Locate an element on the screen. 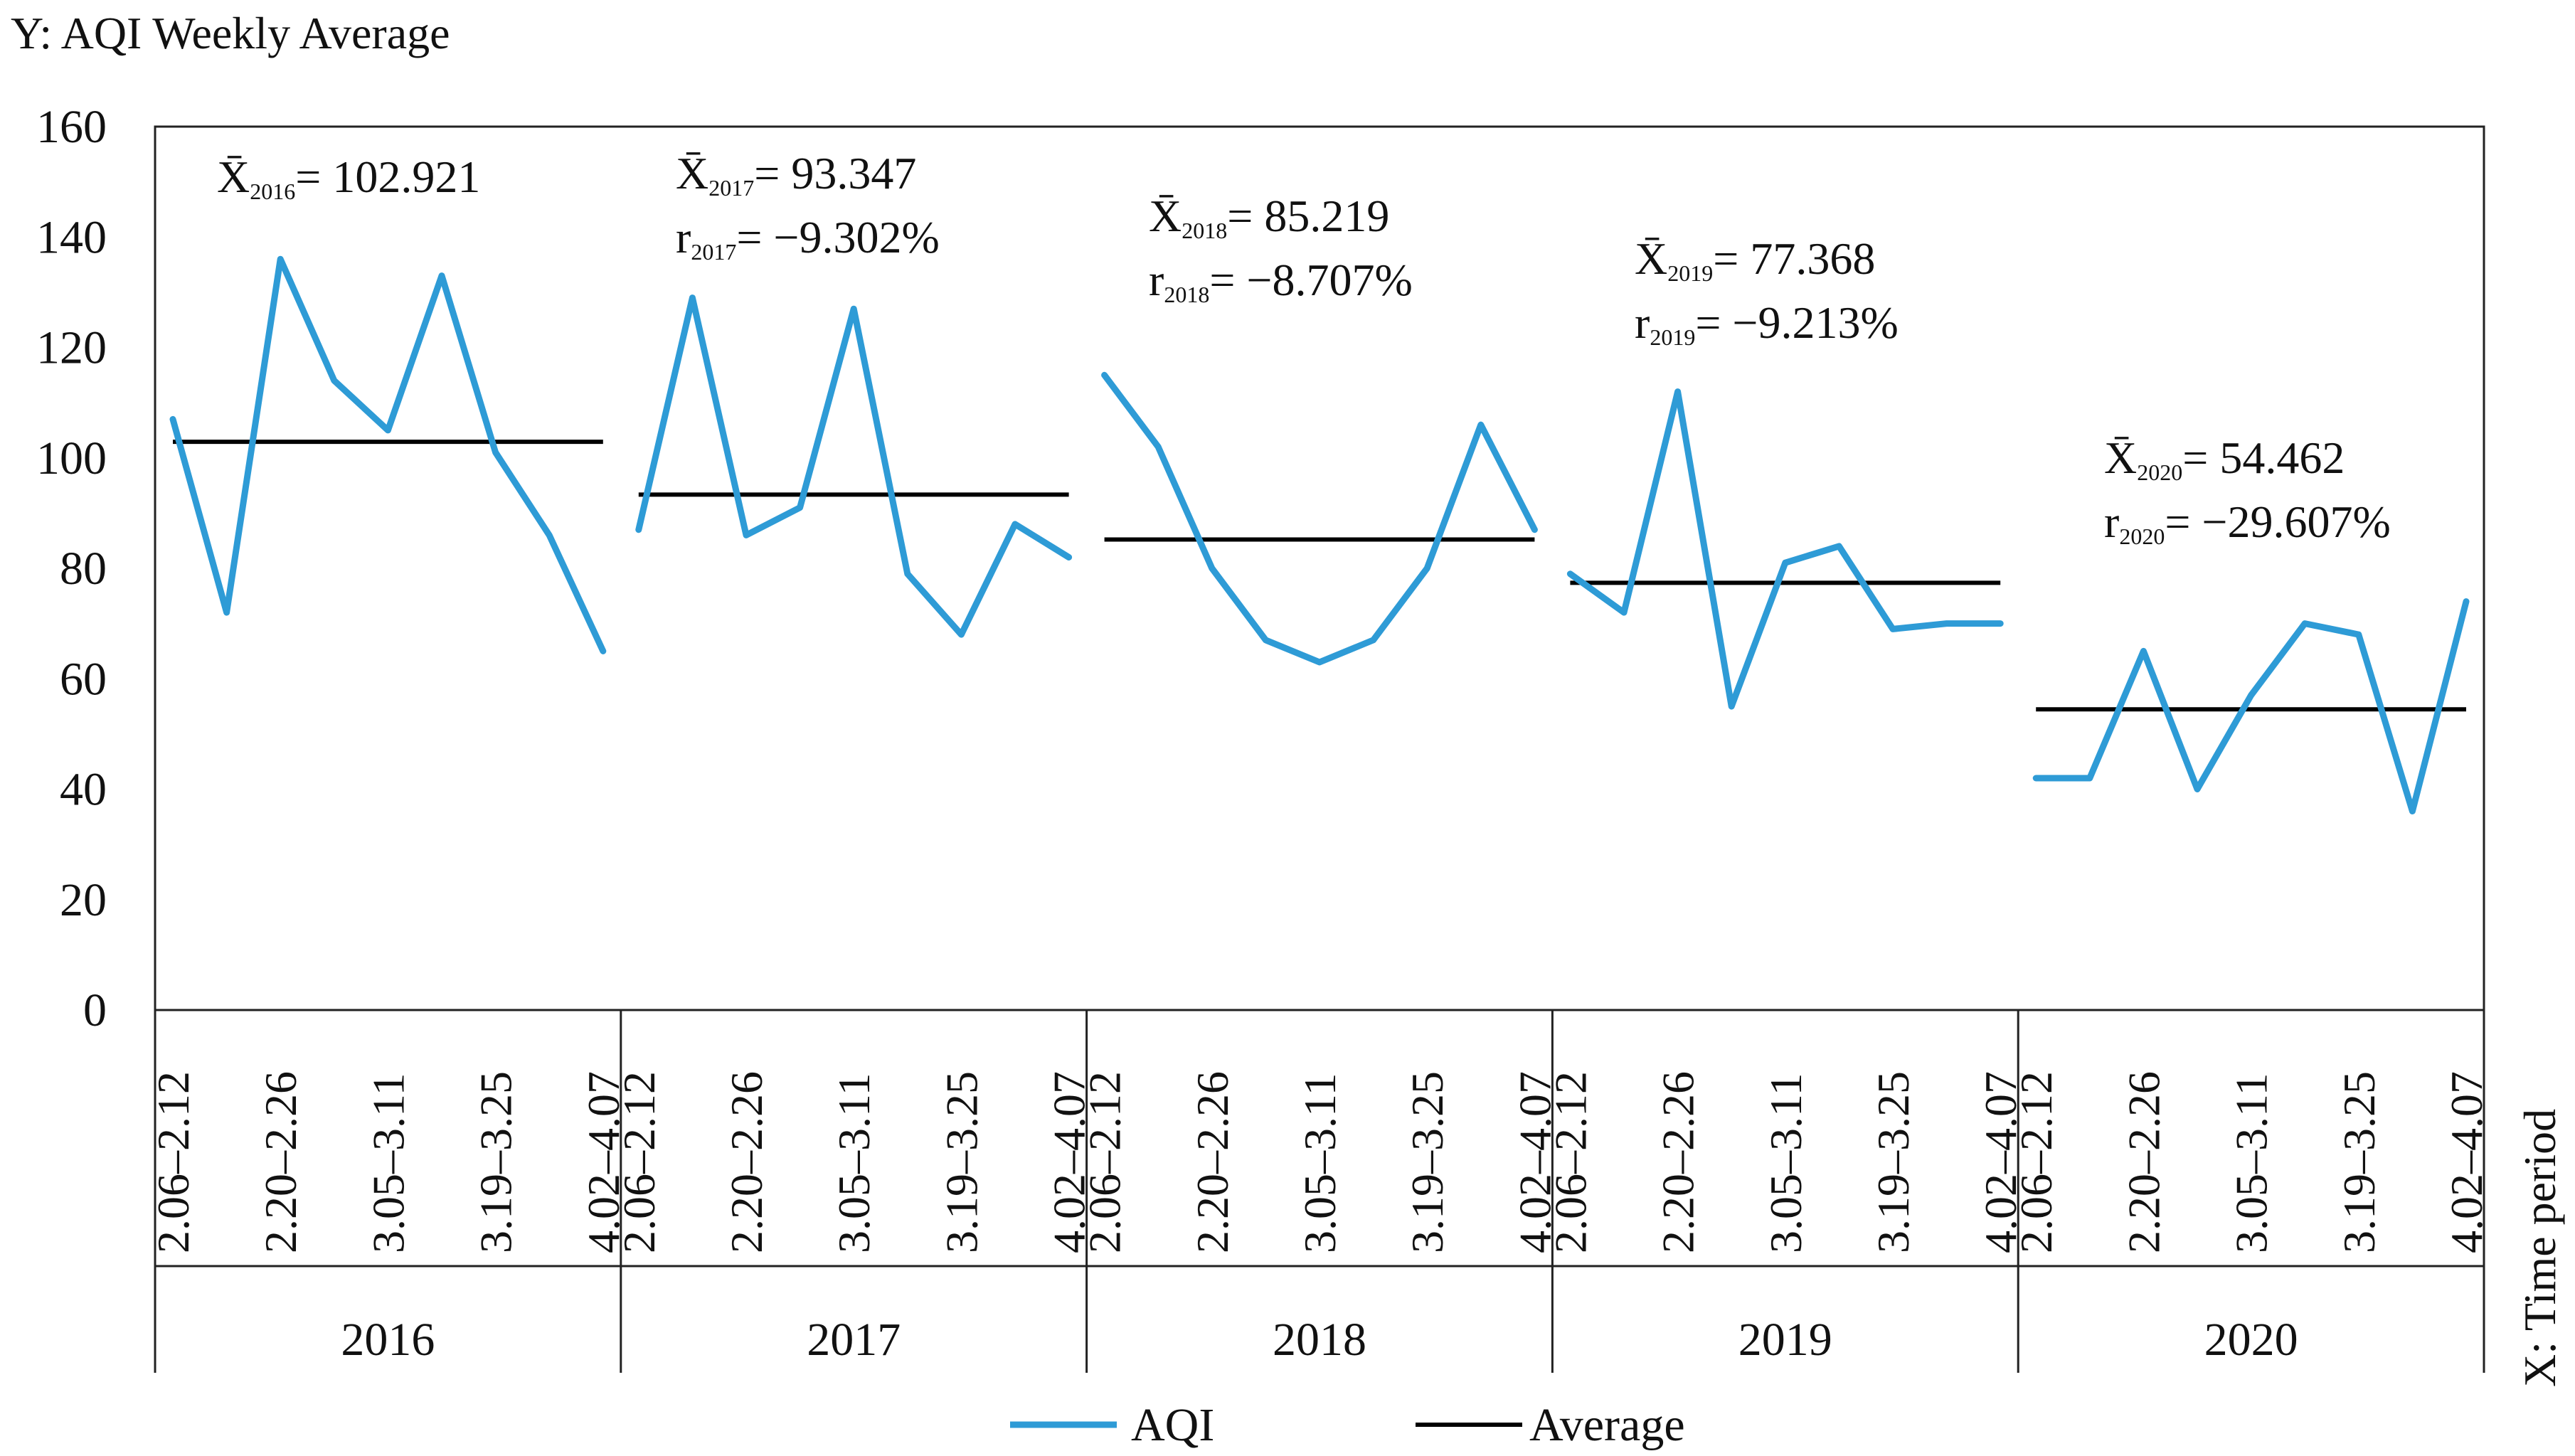  mean-annotation: X̄2019= 77.368 is located at coordinates (1755, 259).